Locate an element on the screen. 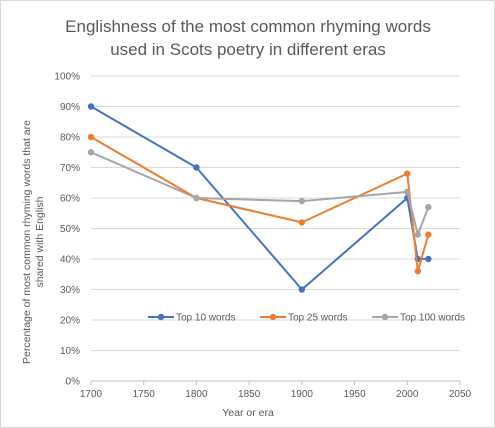  y-tick-label: 70% is located at coordinates (70, 168).